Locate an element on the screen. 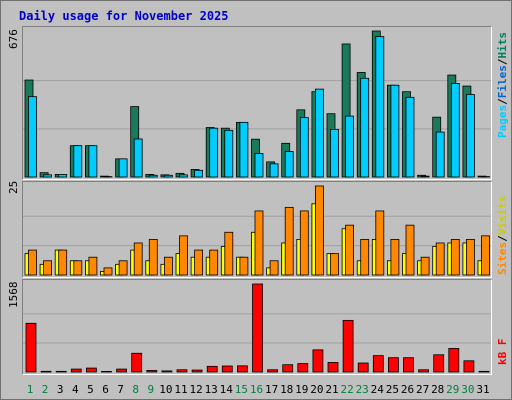  x-tick-label: 21 is located at coordinates (332, 389).